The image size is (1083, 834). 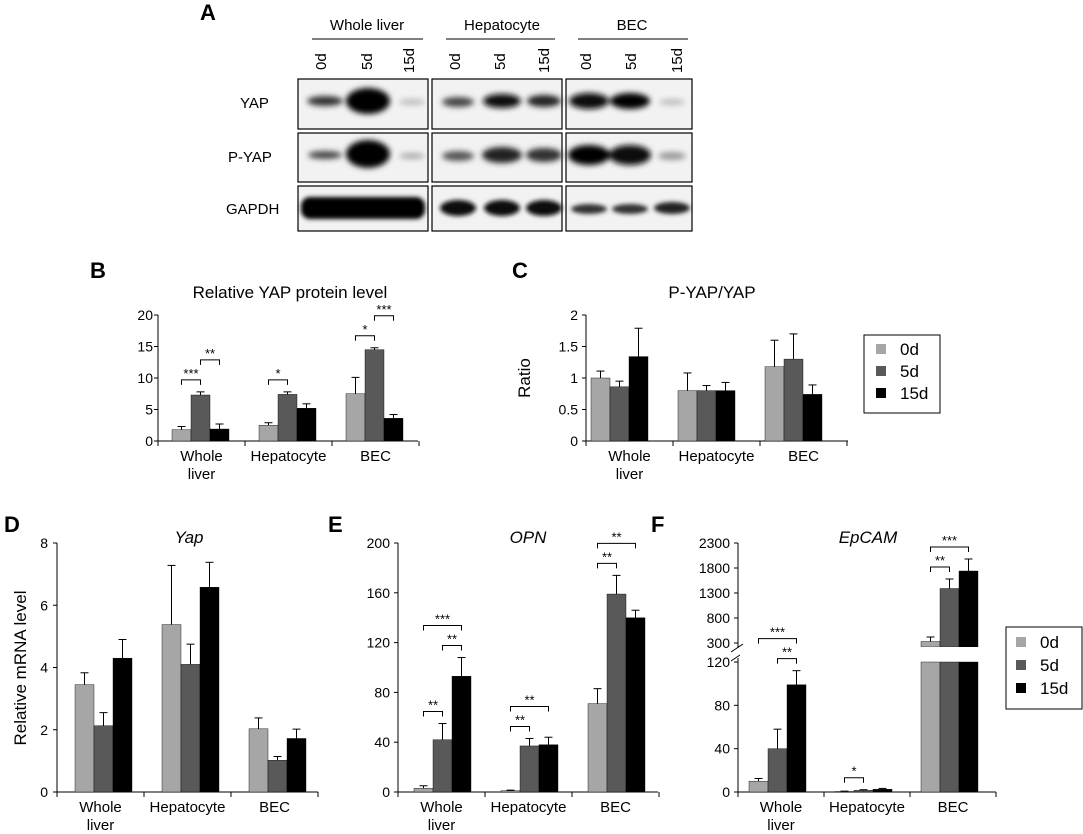 I want to click on significance-label: ***, so click(x=442, y=619).